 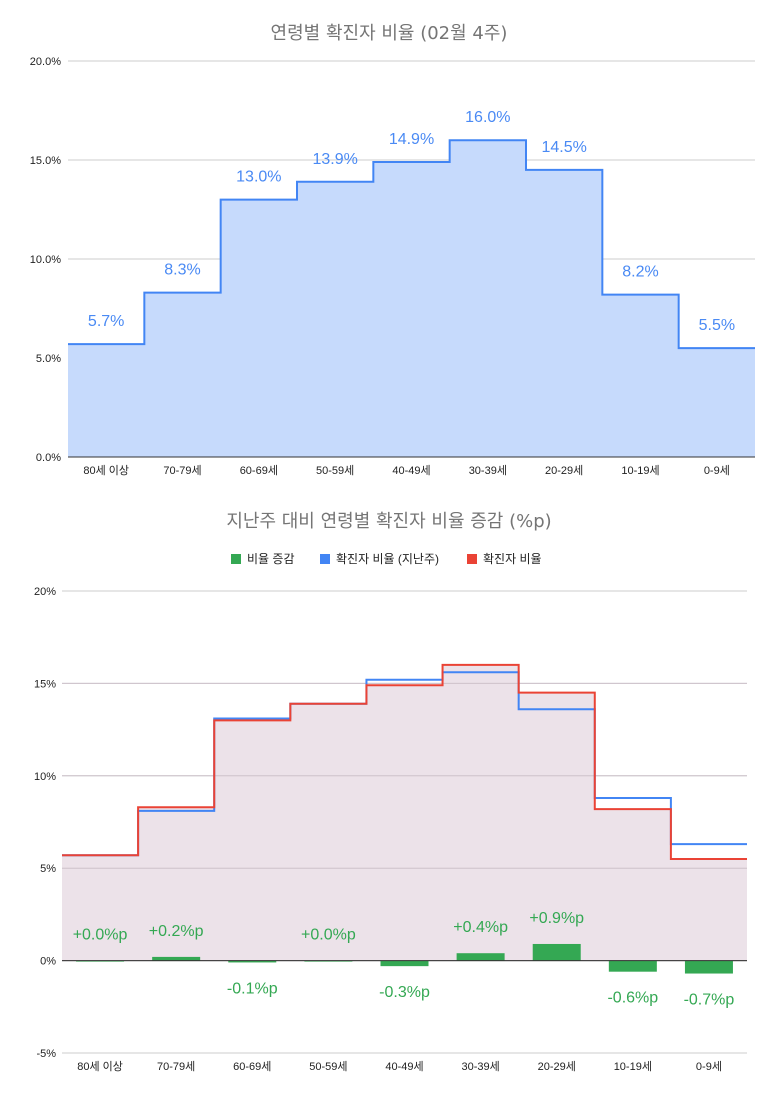 I want to click on chart-1-data-label: 13.0%, so click(x=258, y=177).